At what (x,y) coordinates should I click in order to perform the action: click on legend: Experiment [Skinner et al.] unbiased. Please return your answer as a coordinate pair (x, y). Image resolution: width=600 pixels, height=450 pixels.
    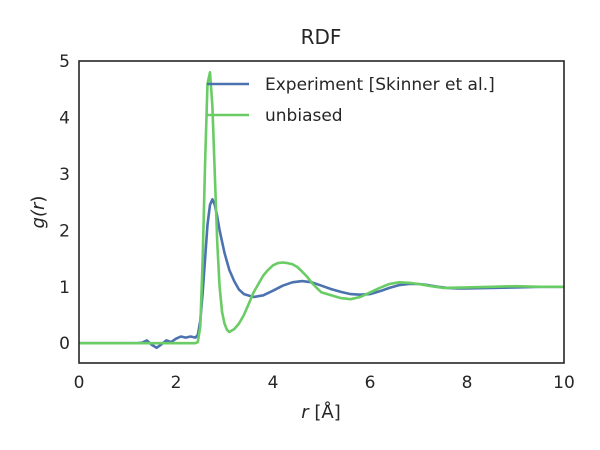
    Looking at the image, I should click on (351, 100).